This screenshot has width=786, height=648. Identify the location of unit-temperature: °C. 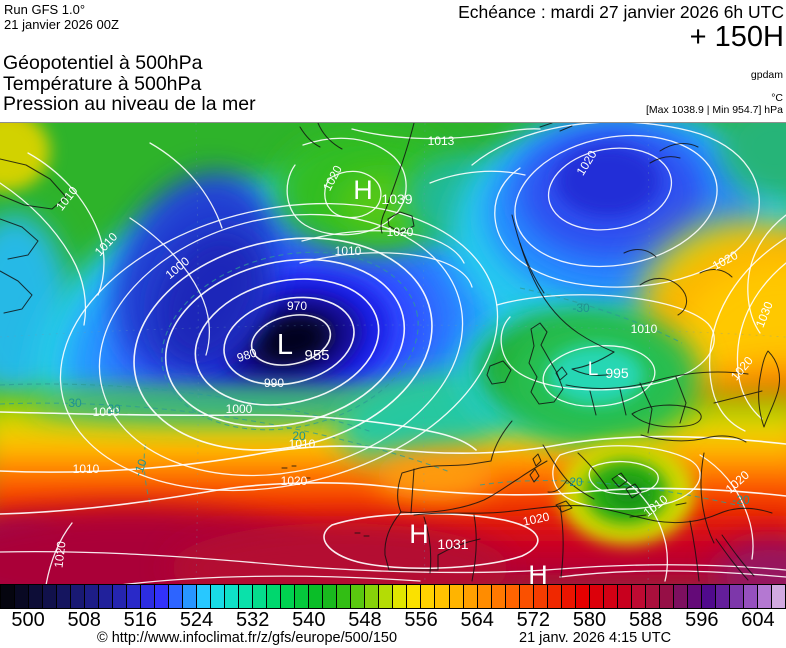
(777, 98).